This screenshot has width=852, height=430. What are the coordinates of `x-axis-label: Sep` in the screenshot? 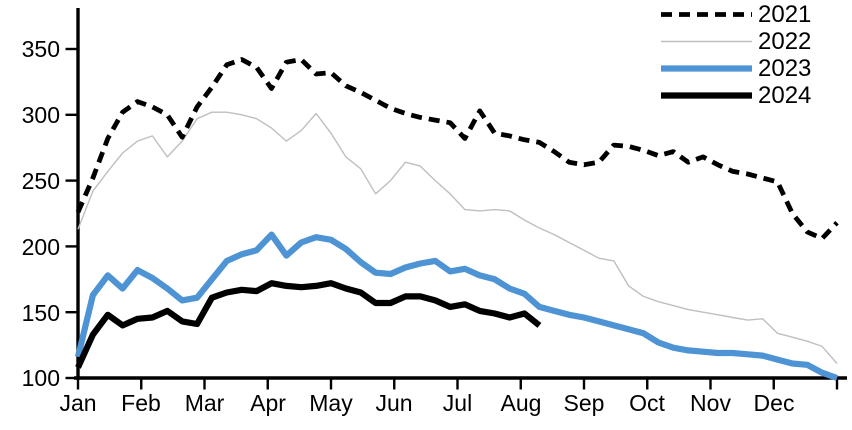 It's located at (584, 403).